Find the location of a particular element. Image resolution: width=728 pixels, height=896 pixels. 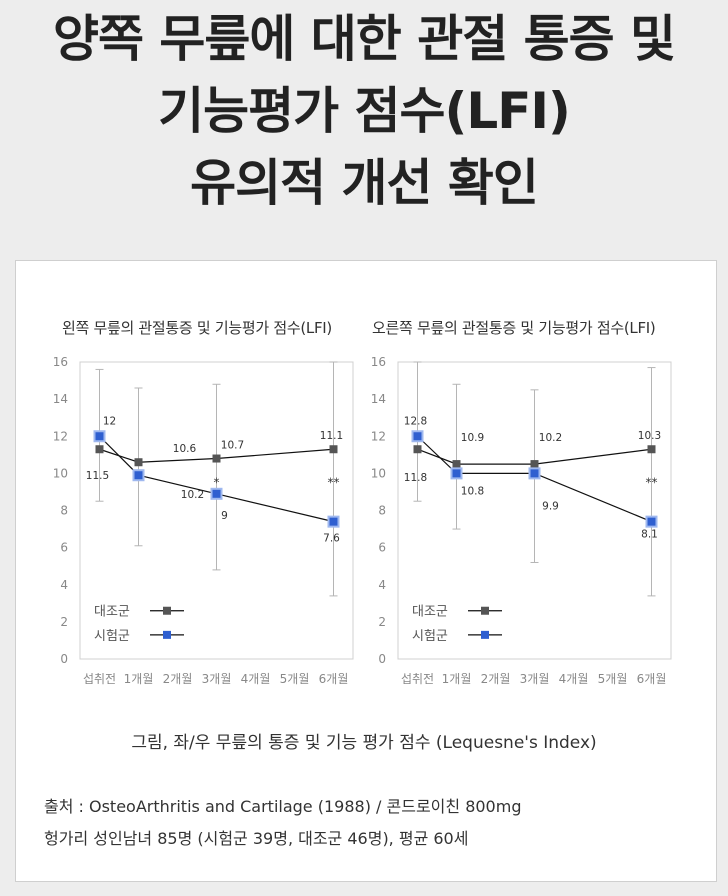

data-label: 7.6 is located at coordinates (331, 539).